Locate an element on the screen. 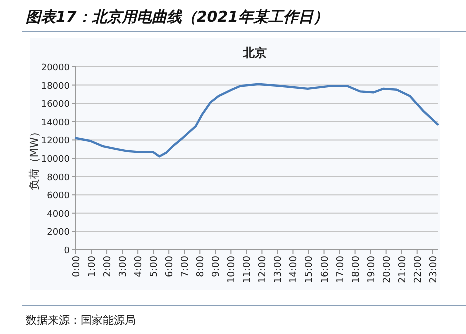  y-tick-label: 14000 is located at coordinates (55, 123).